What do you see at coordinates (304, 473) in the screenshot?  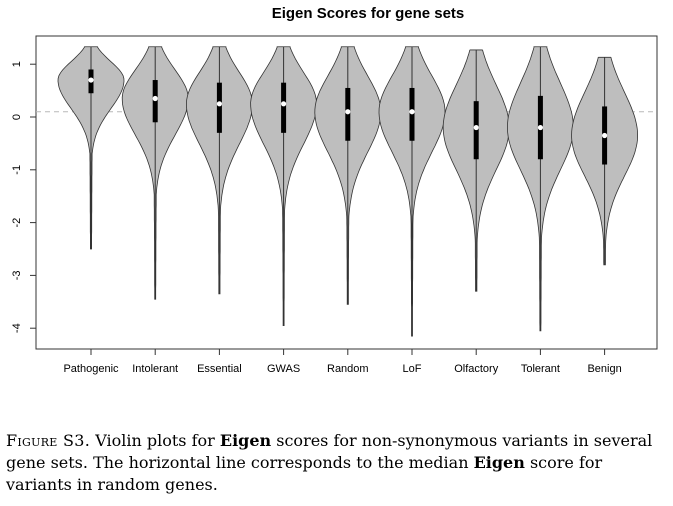 I see `caption-text-3: score for variants in random genes.` at bounding box center [304, 473].